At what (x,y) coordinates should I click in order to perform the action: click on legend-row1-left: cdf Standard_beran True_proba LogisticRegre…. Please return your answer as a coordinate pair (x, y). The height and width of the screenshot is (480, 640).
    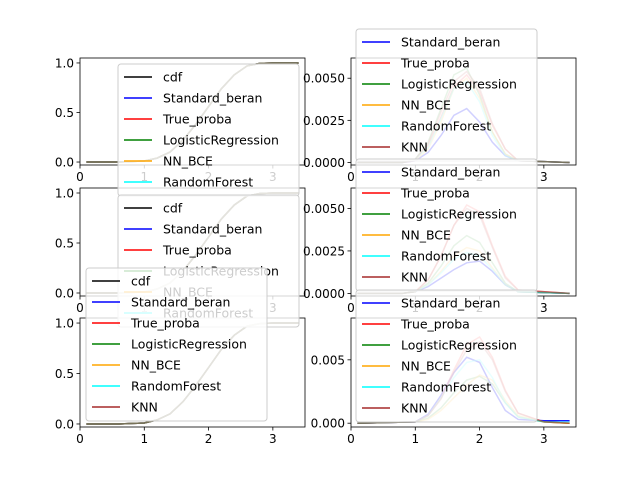
    Looking at the image, I should click on (208, 130).